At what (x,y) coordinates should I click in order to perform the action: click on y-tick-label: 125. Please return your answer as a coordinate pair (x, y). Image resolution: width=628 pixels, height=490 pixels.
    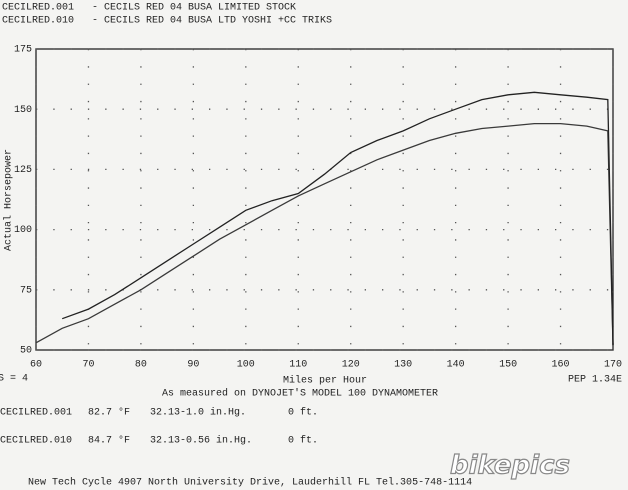
    Looking at the image, I should click on (23, 170).